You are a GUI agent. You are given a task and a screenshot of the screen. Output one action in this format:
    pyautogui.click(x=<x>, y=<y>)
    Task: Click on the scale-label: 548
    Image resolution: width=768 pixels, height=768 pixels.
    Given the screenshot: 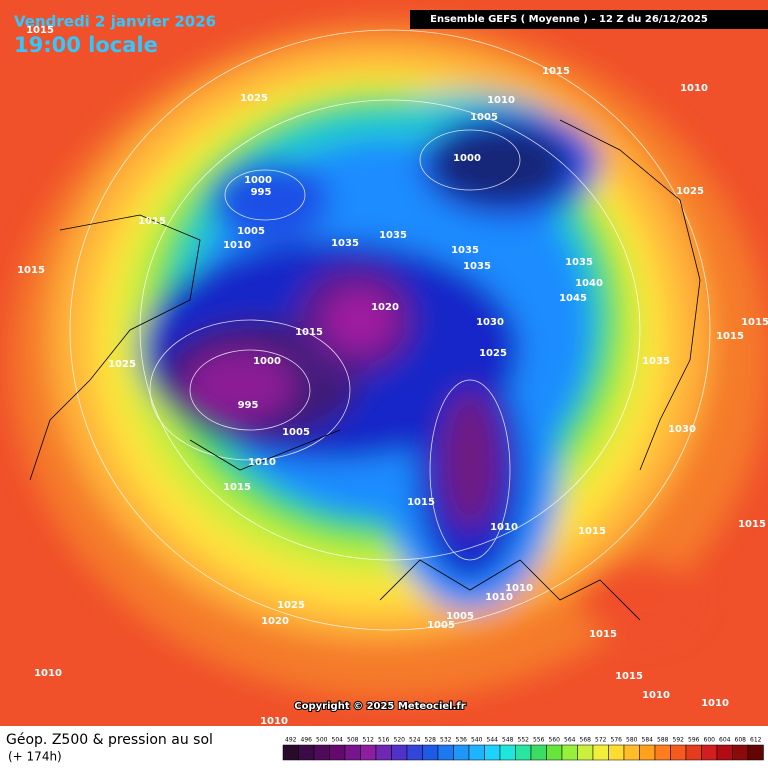 What is the action you would take?
    pyautogui.click(x=508, y=740)
    